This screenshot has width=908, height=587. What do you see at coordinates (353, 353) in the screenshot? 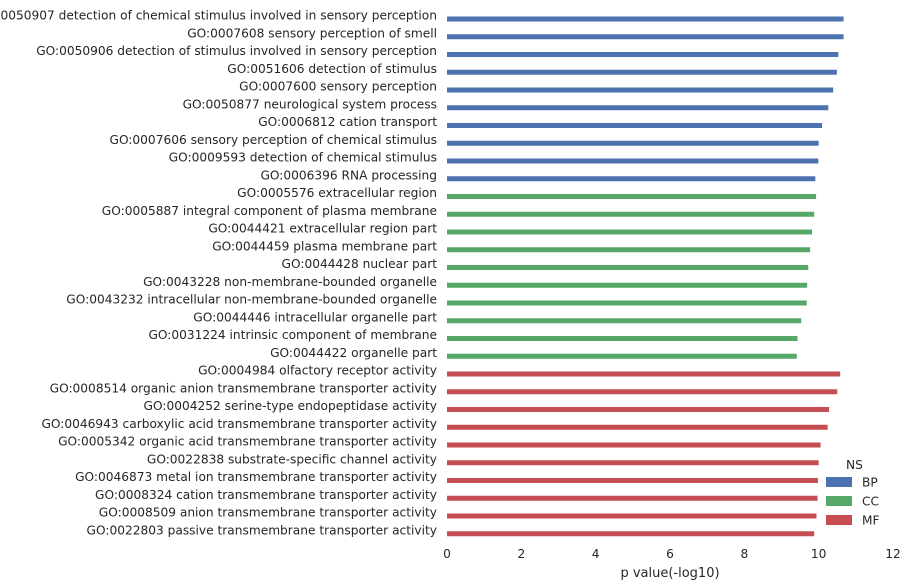
I see `category-label: GO:0044422 organelle part` at bounding box center [353, 353].